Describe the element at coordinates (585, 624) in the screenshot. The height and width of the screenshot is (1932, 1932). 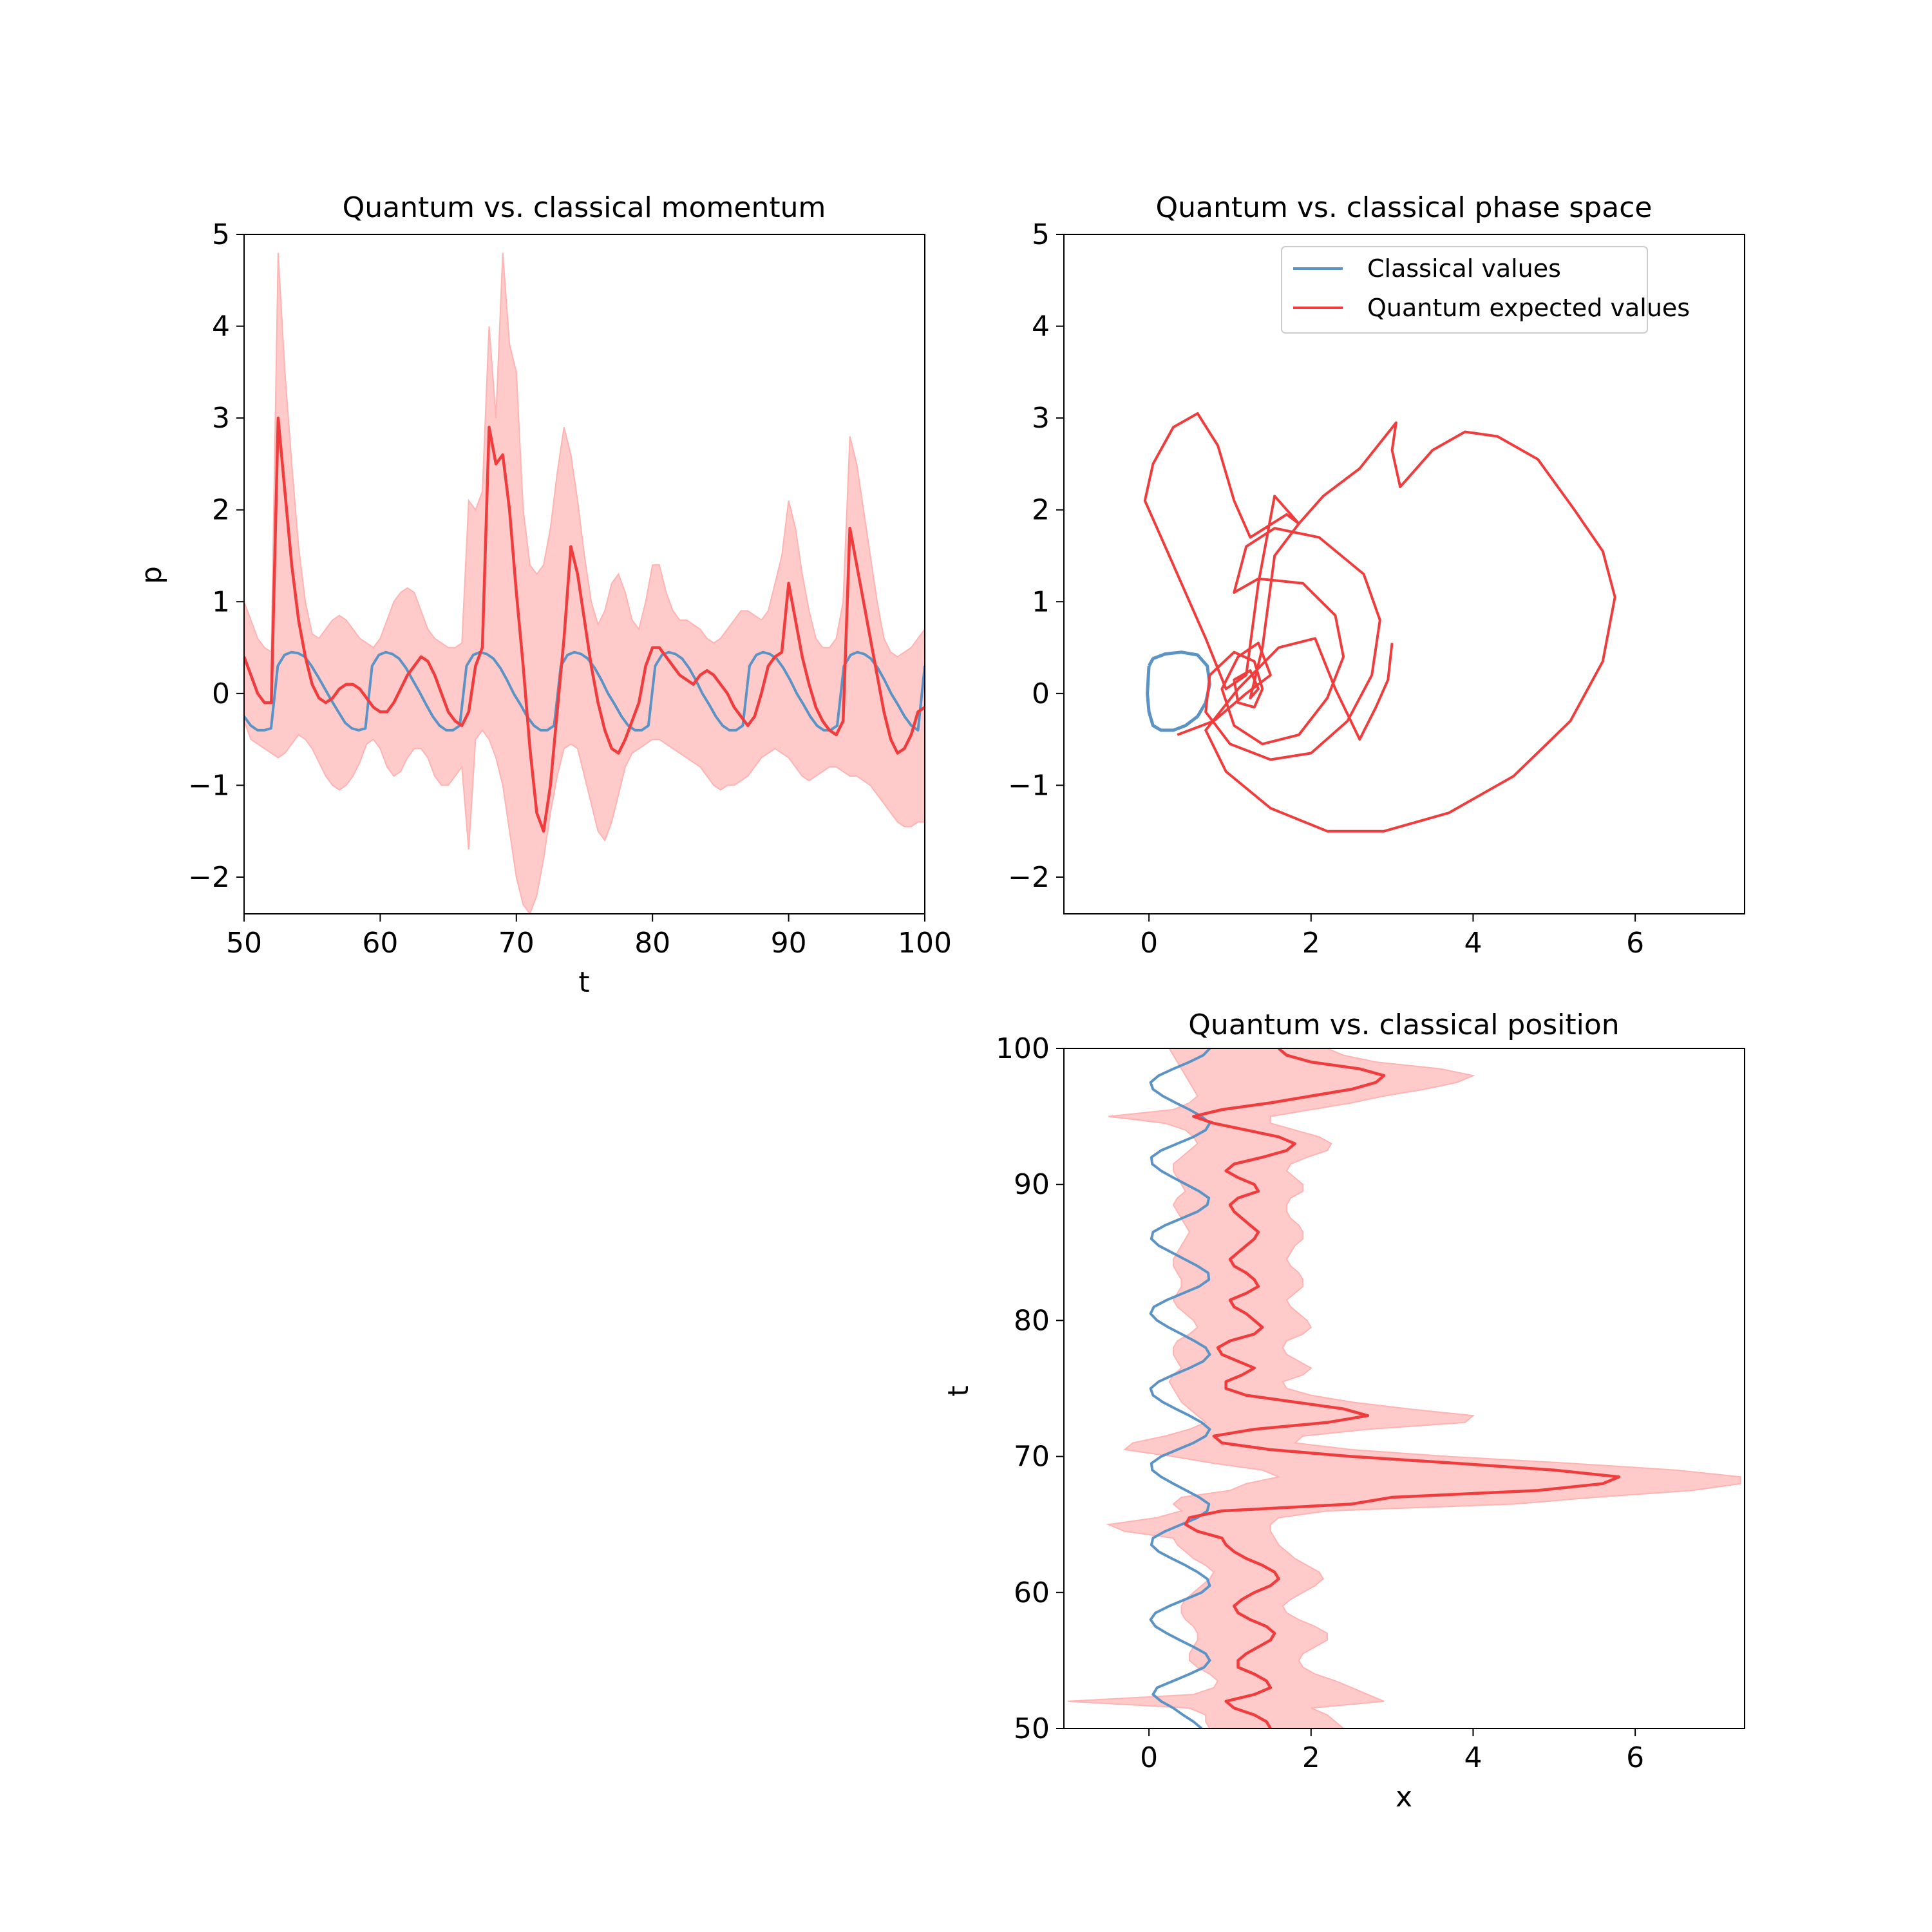
I see `momentum-quantum-mean-line` at that location.